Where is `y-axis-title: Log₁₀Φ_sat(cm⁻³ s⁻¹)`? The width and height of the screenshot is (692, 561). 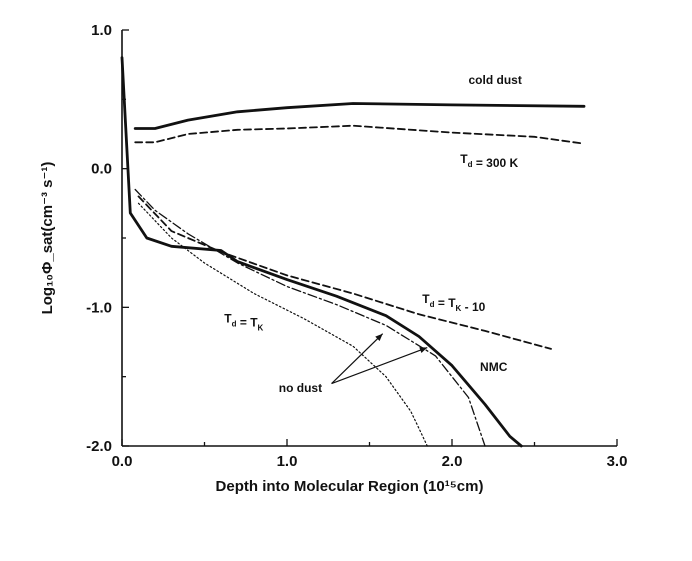
y-axis-title: Log₁₀Φ_sat(cm⁻³ s⁻¹) is located at coordinates (47, 238).